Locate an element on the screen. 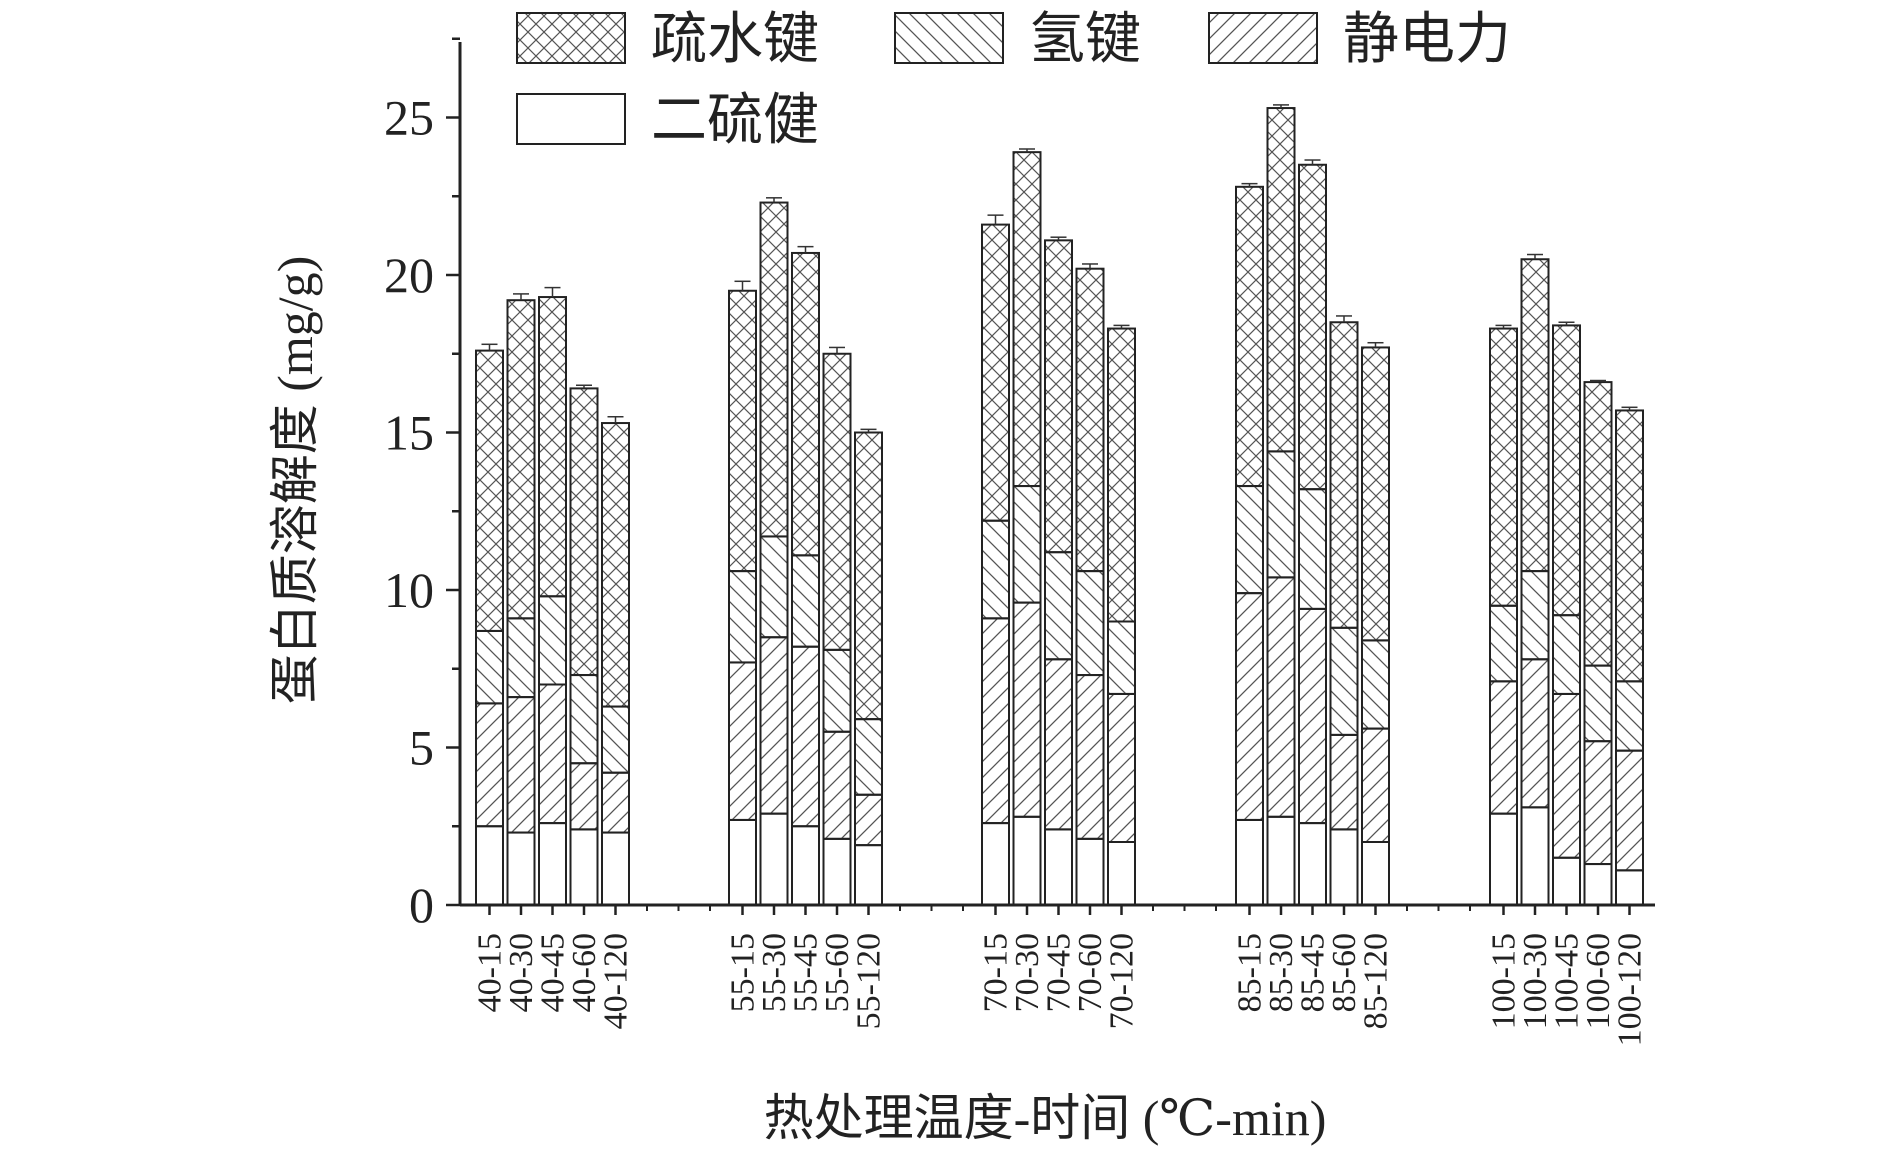 This screenshot has height=1154, width=1890. x-tick-label: 40-60 is located at coordinates (584, 972).